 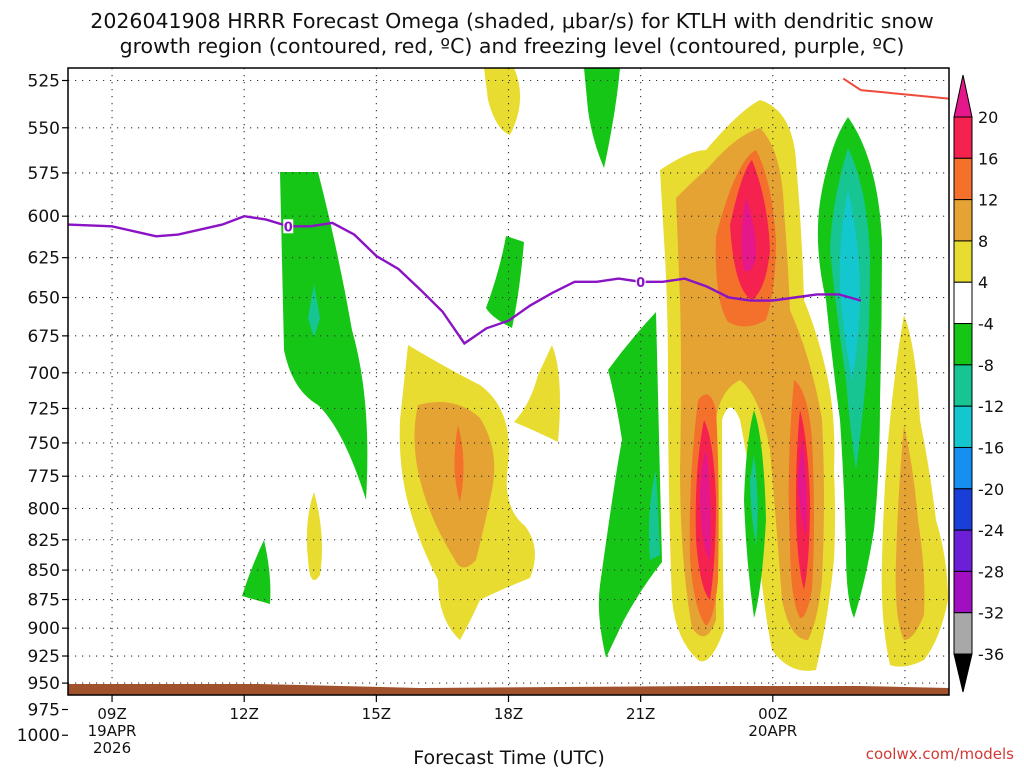 I want to click on freezing-level-contour, so click(x=465, y=280).